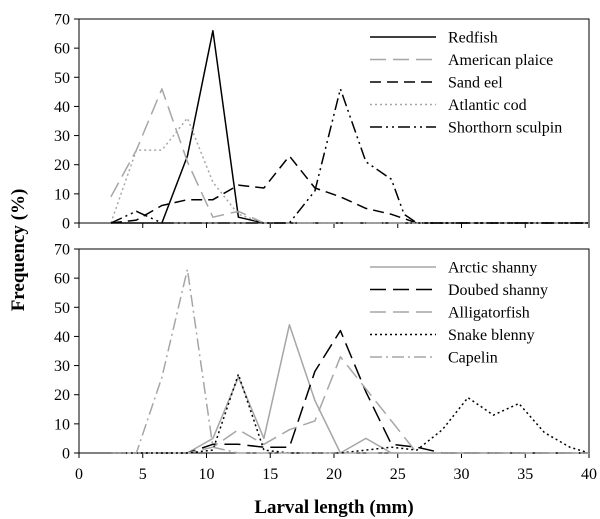 This screenshot has width=600, height=519. Describe the element at coordinates (500, 60) in the screenshot. I see `legend-label: American plaice` at that location.